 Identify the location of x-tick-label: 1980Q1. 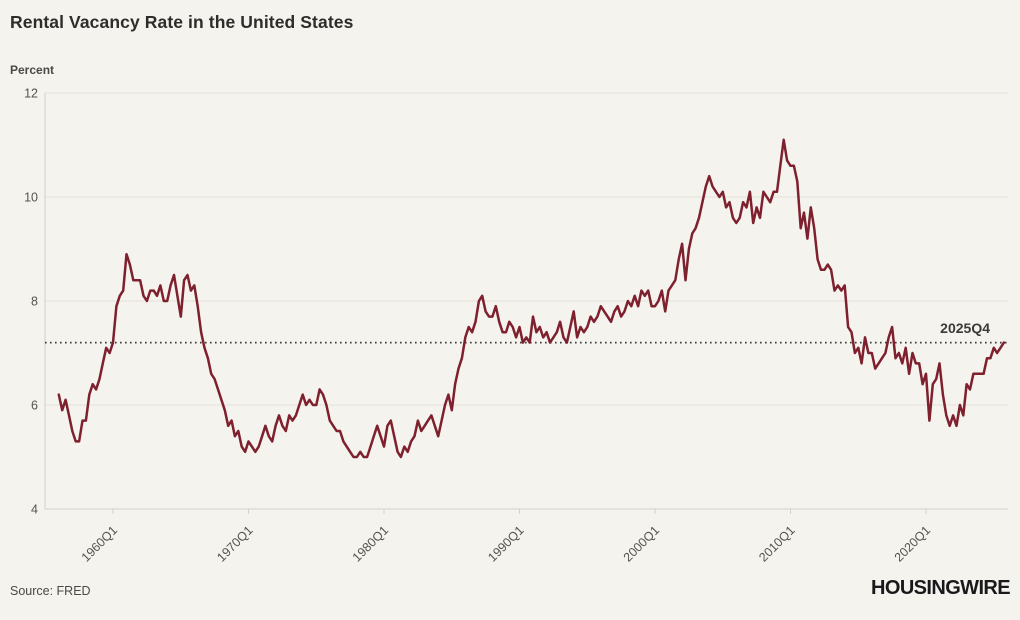
(370, 543).